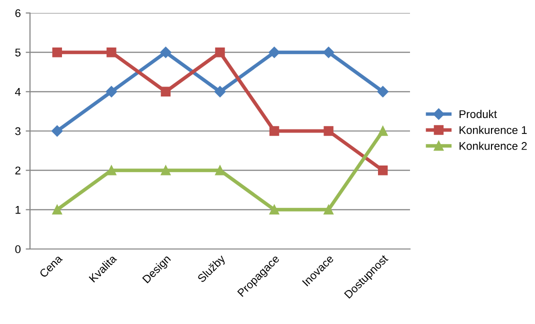  Describe the element at coordinates (17, 170) in the screenshot. I see `y-tick-label: 2` at that location.